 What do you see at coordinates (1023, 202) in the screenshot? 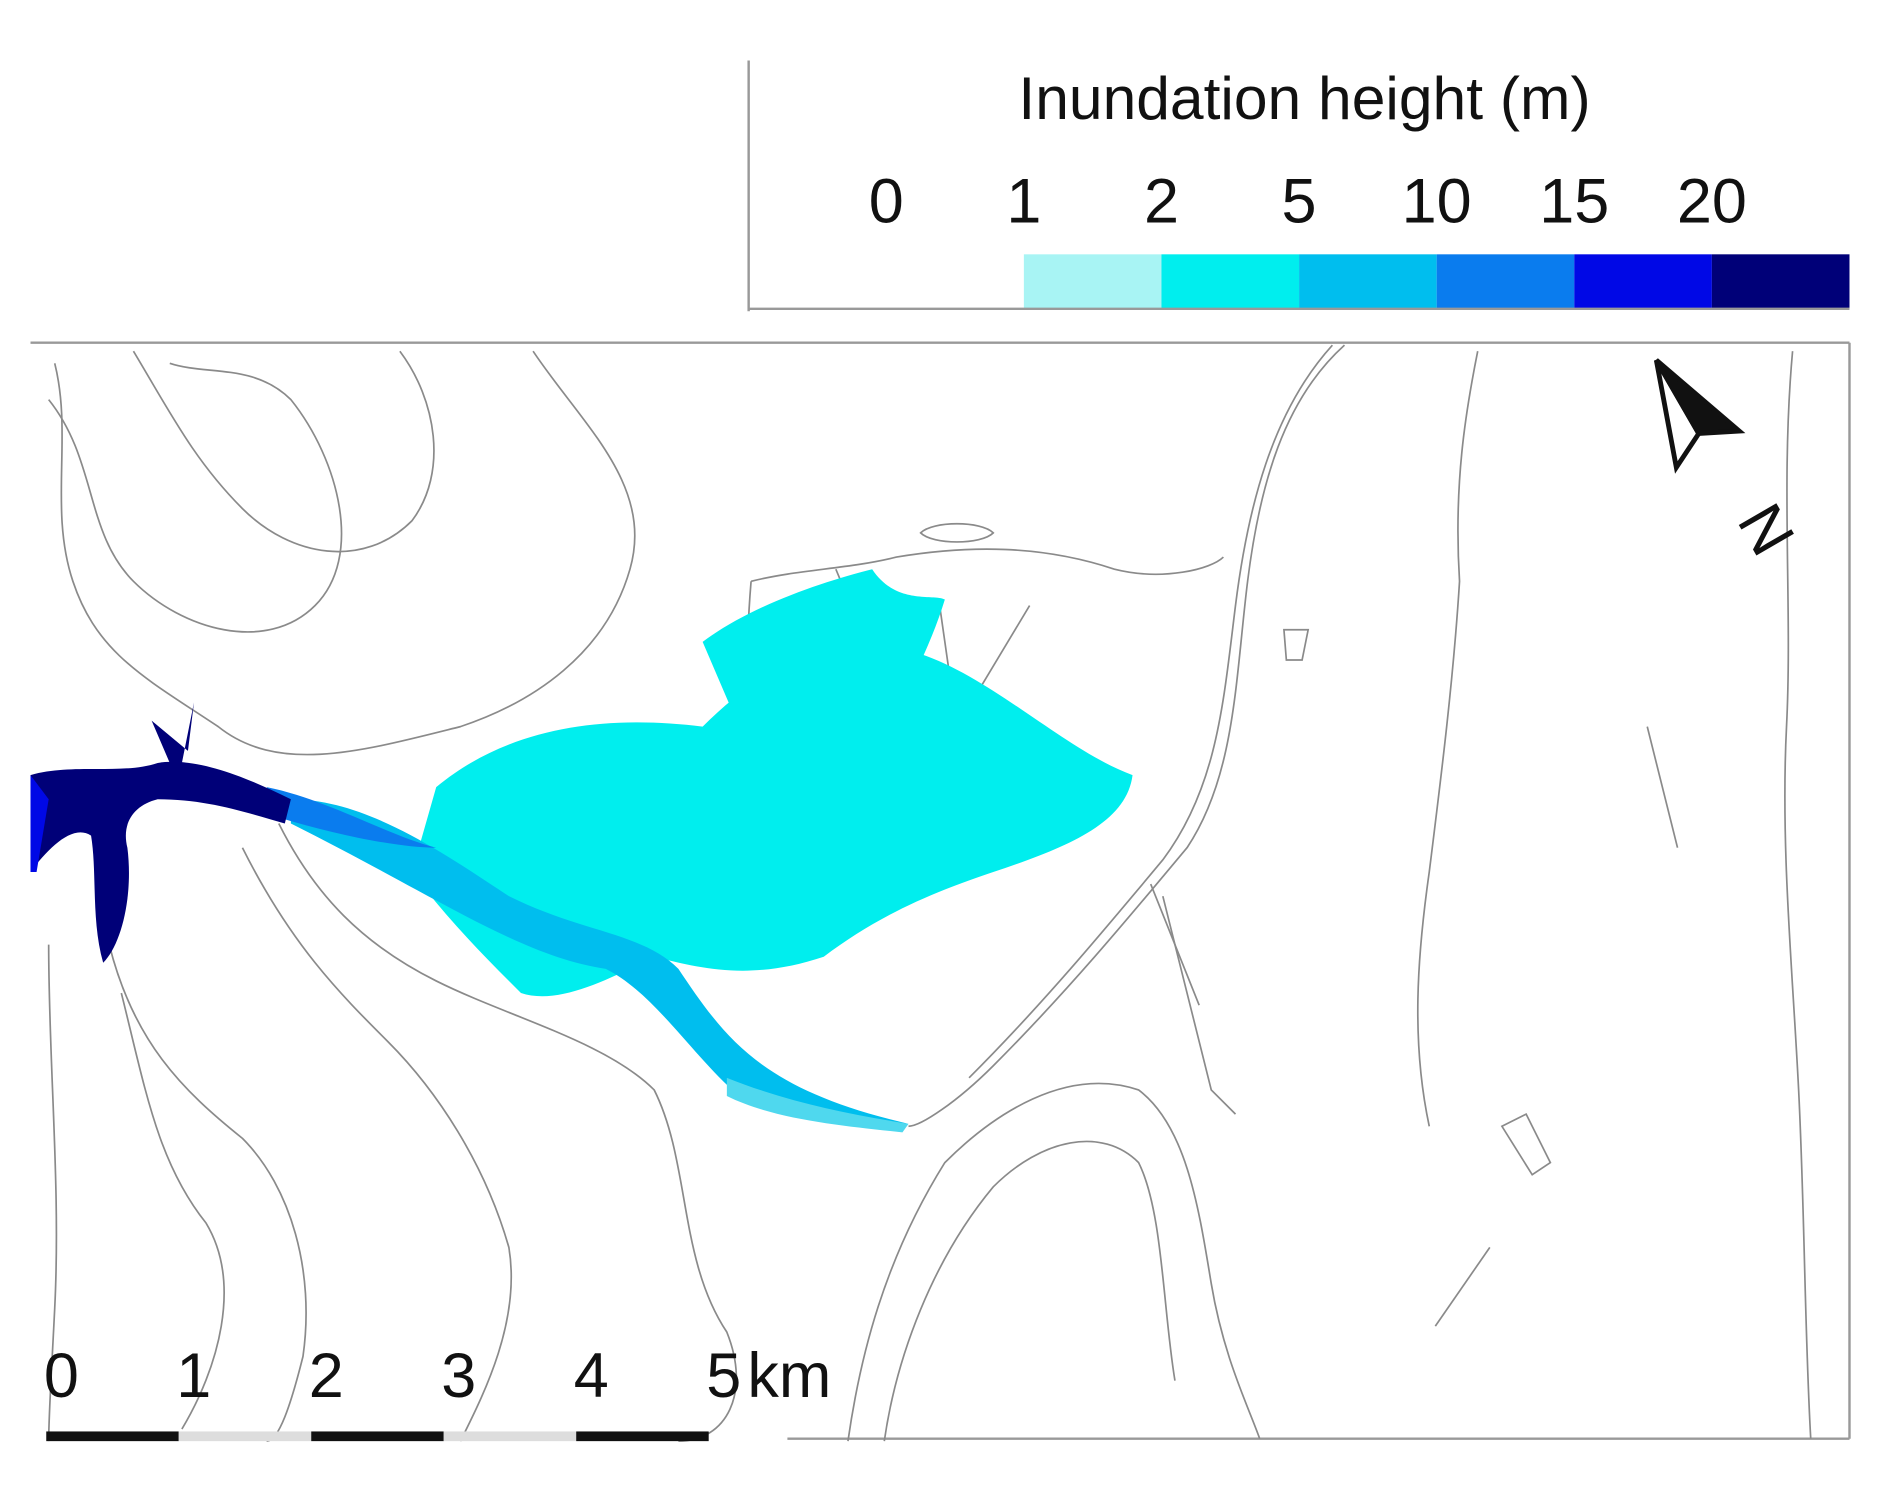
I see `legend-tick-label: 1` at bounding box center [1023, 202].